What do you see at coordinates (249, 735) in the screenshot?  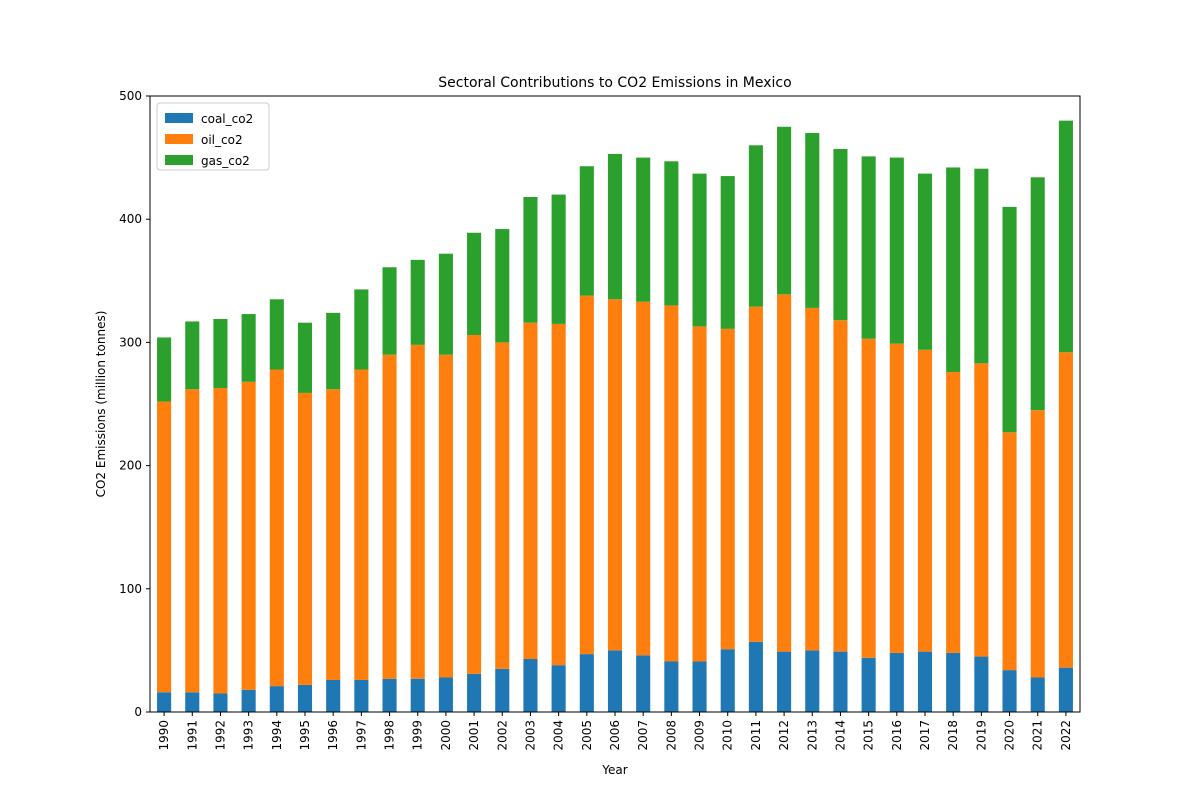 I see `x-tick-label-1993: 1993` at bounding box center [249, 735].